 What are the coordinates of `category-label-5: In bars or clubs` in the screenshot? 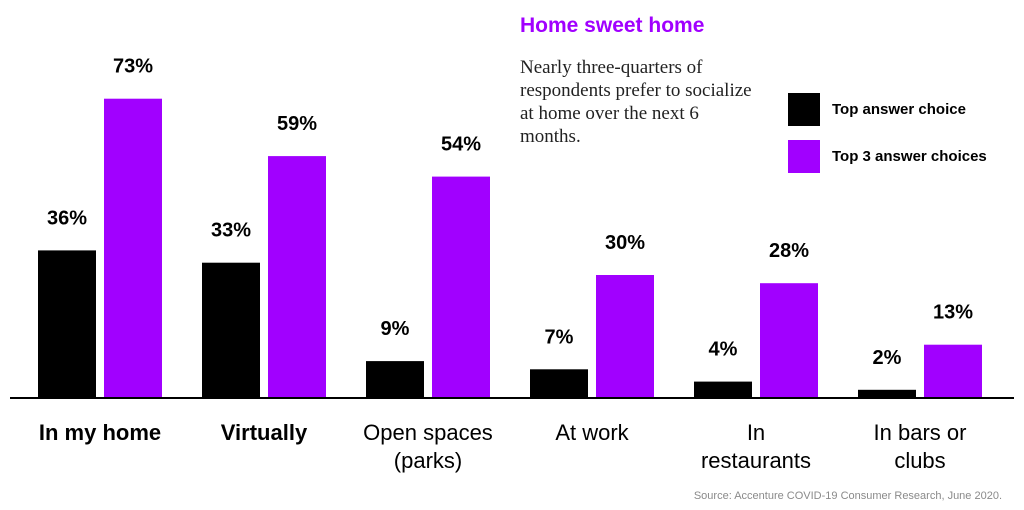 It's located at (920, 446).